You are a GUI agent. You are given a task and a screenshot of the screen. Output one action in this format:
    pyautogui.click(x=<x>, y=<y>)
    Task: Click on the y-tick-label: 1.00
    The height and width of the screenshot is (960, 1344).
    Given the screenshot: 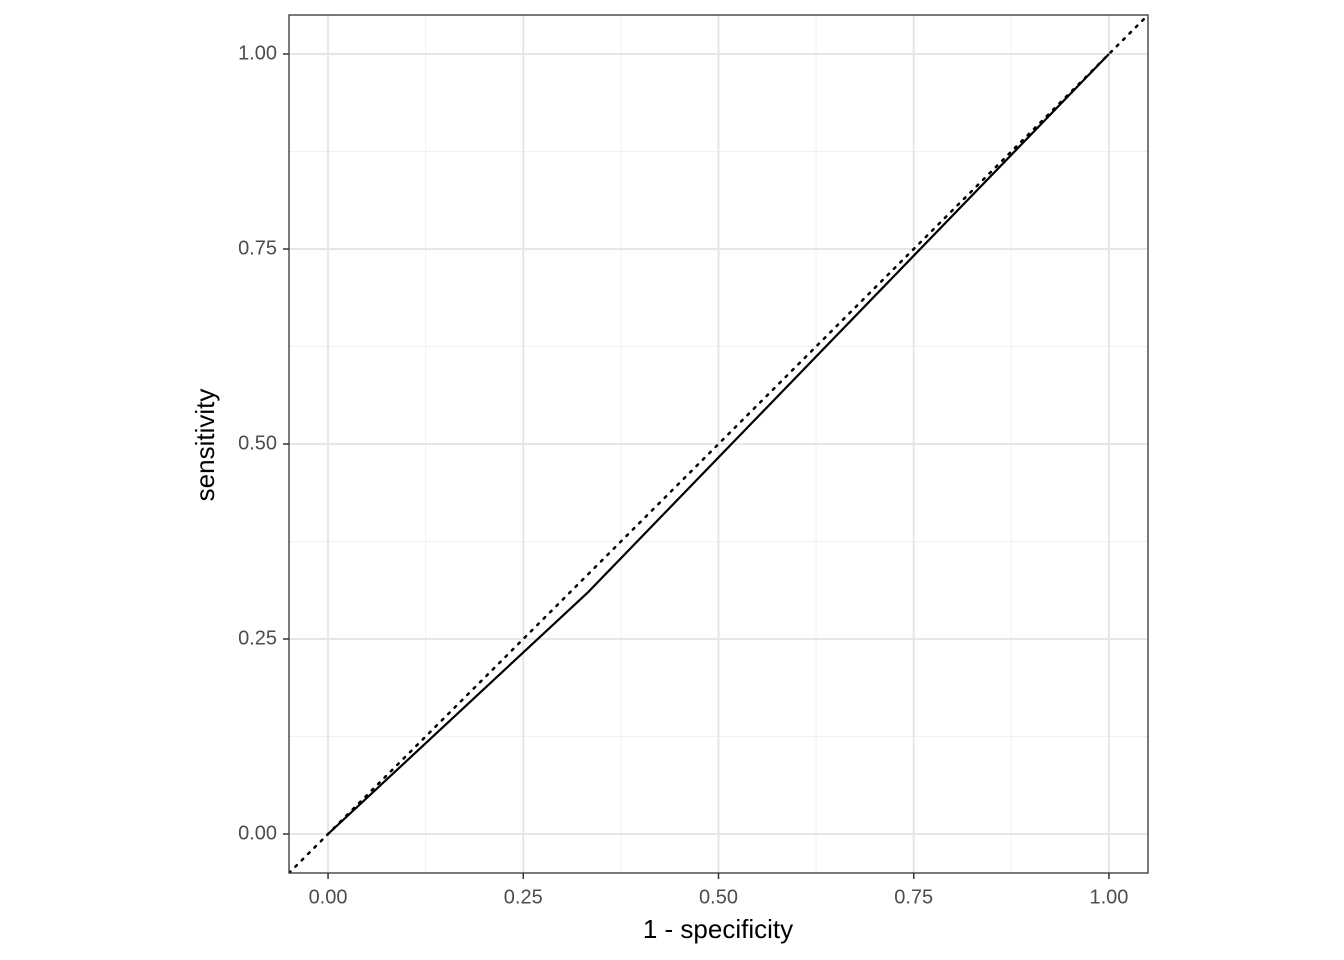 What is the action you would take?
    pyautogui.click(x=257, y=53)
    